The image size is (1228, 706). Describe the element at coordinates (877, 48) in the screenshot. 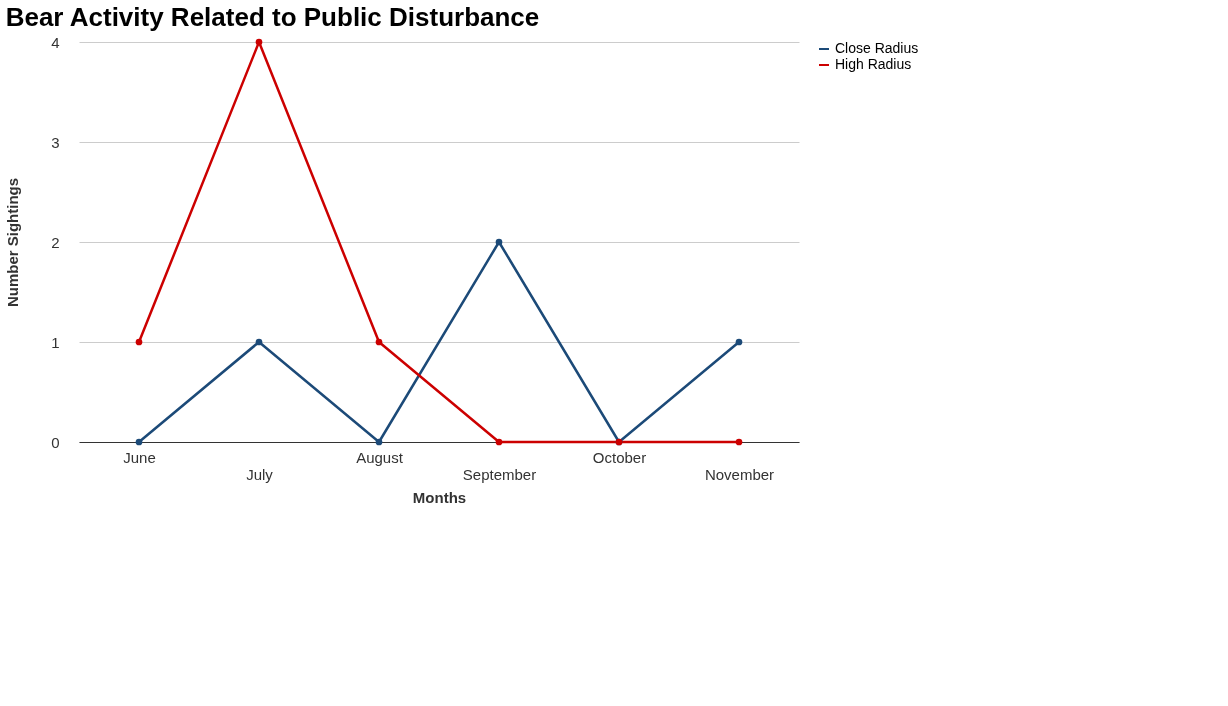

I see `legend-label: Close Radius` at that location.